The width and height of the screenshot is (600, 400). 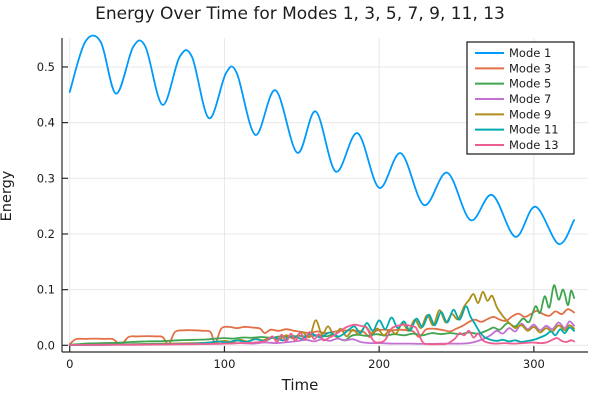 I want to click on x-axis-label: Time, so click(x=300, y=385).